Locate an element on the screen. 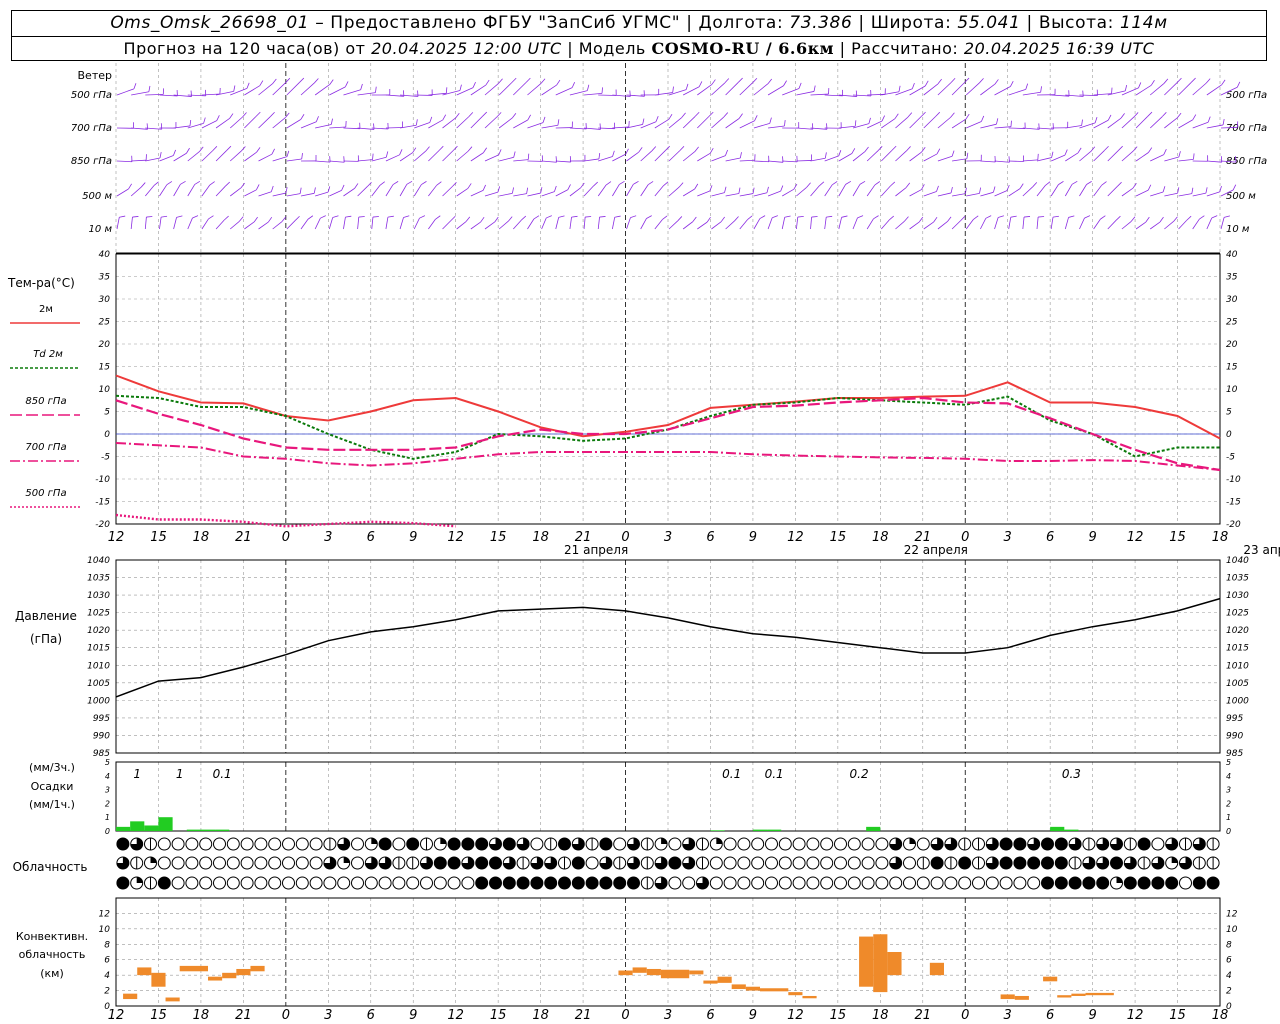  precip-tick-left: 3 is located at coordinates (107, 790).